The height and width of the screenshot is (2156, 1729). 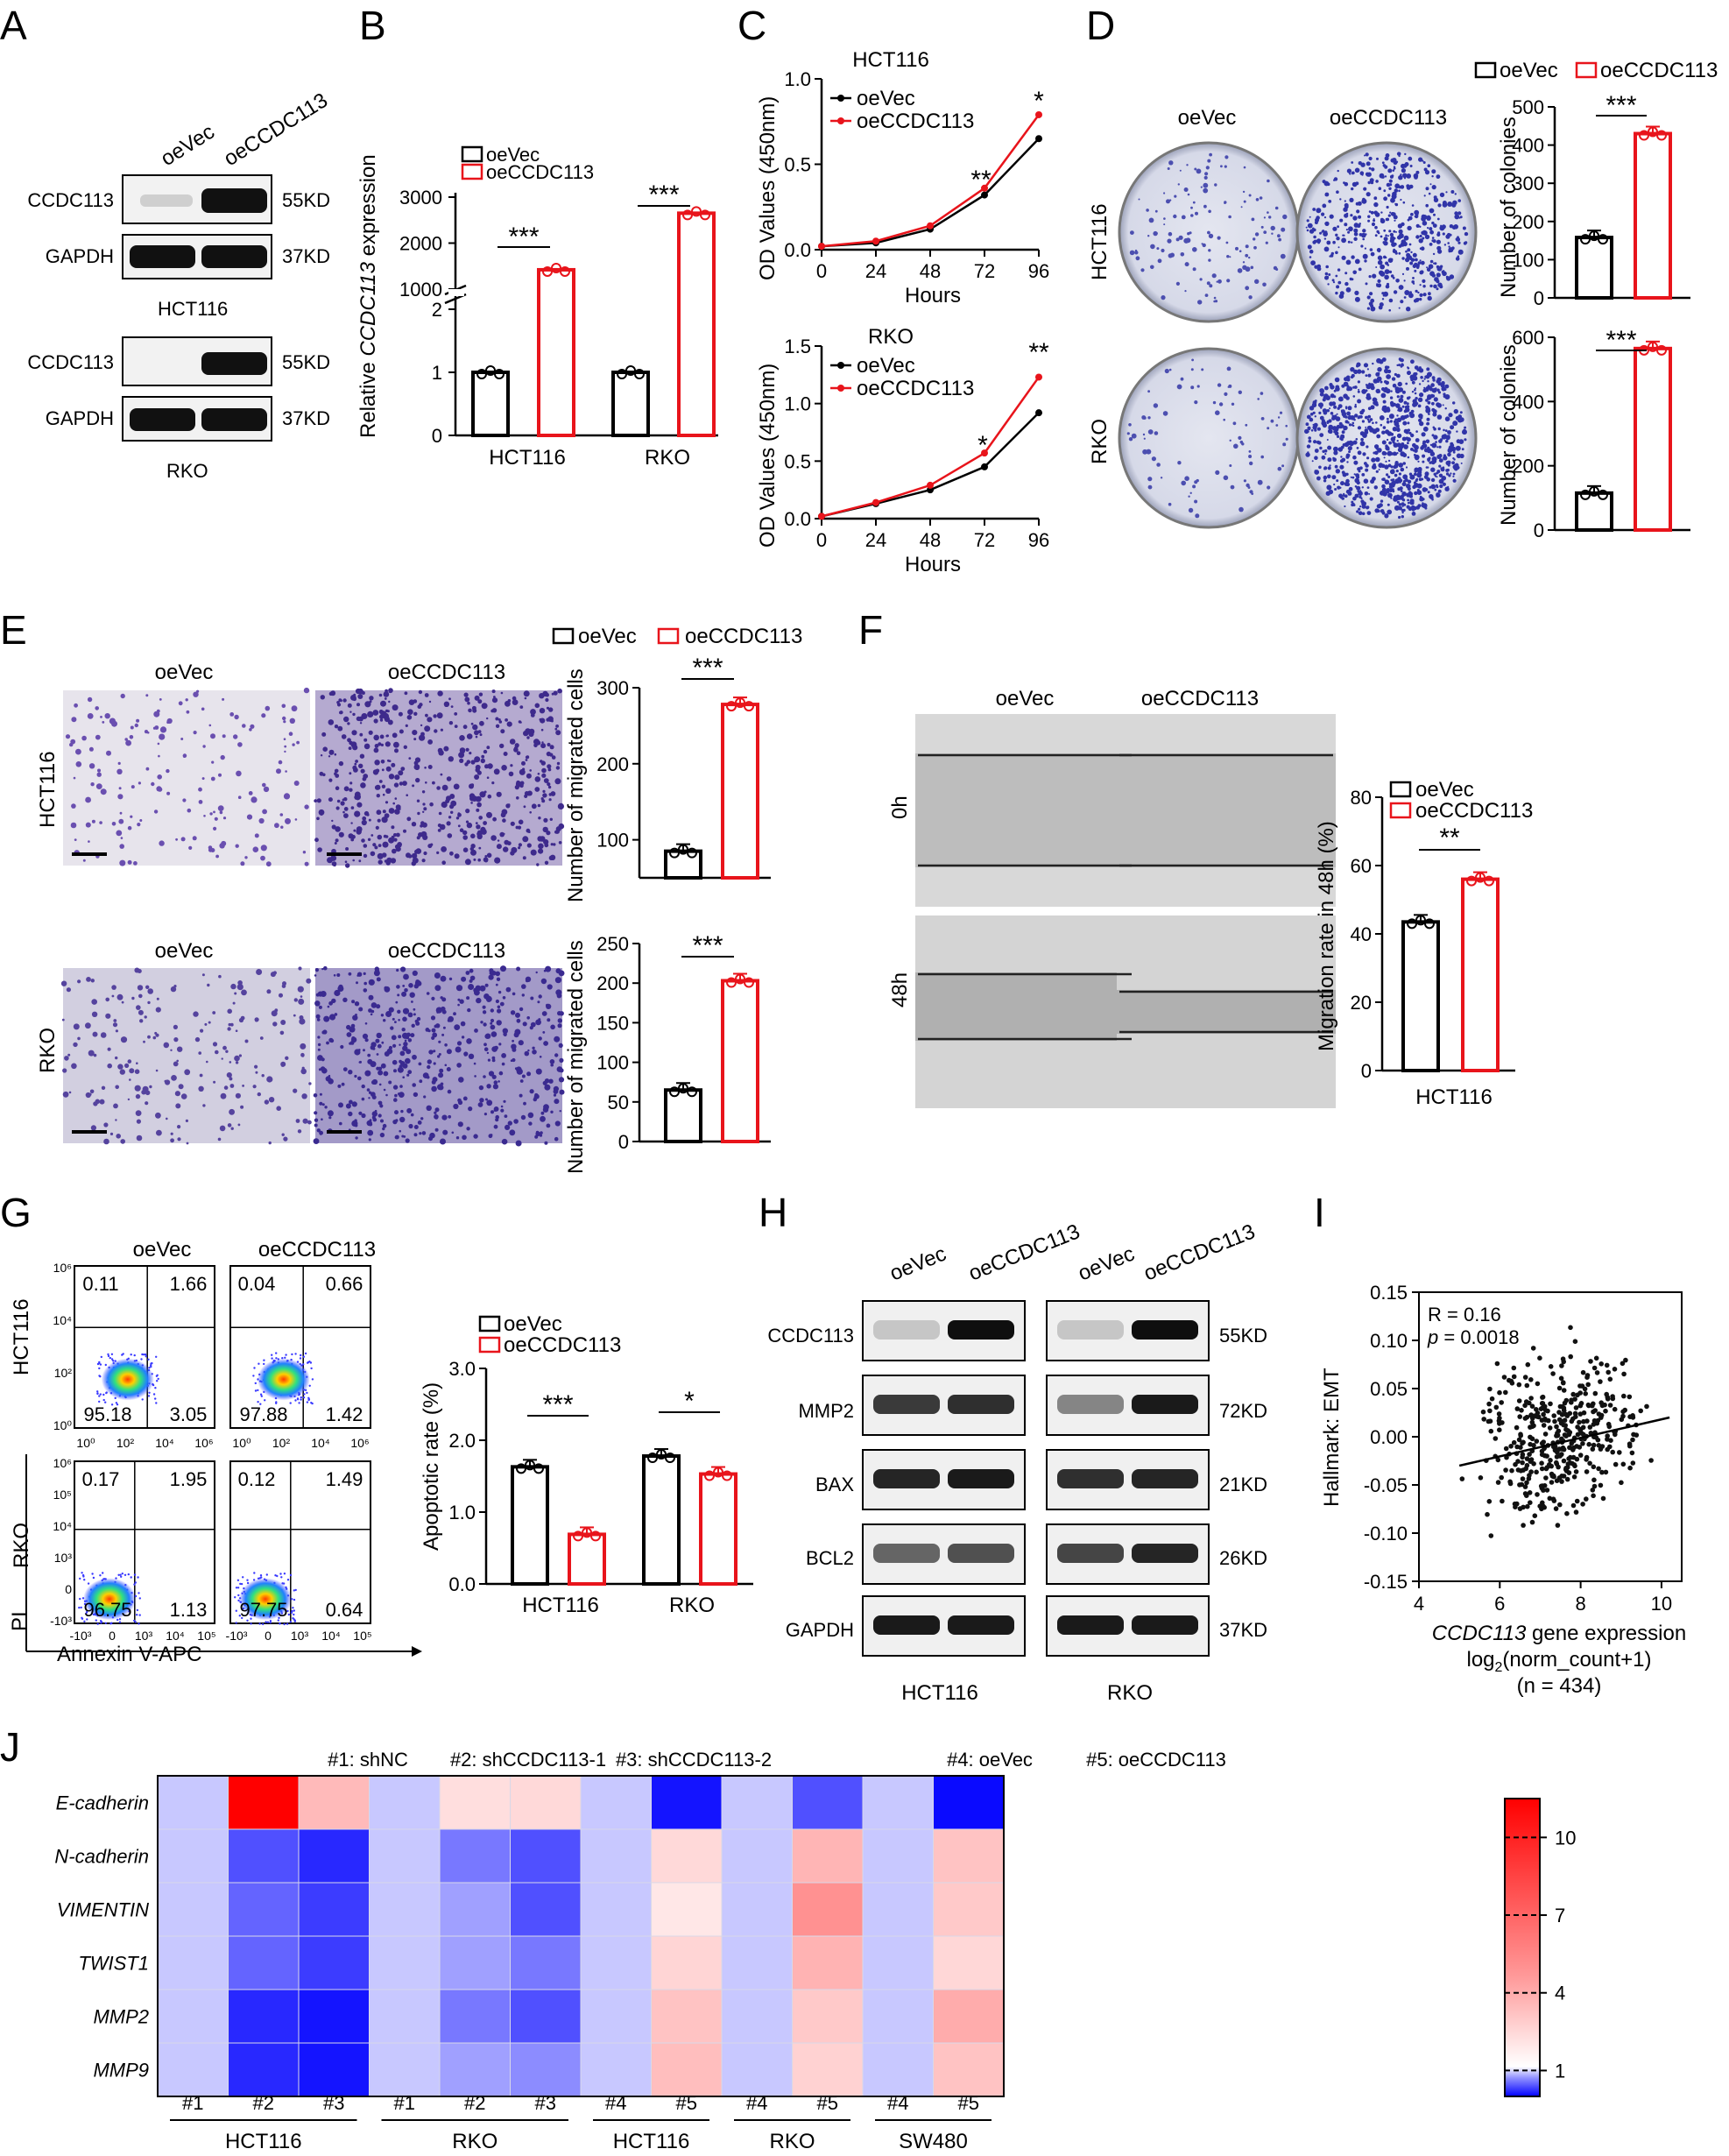 What do you see at coordinates (1039, 101) in the screenshot?
I see `significance: *` at bounding box center [1039, 101].